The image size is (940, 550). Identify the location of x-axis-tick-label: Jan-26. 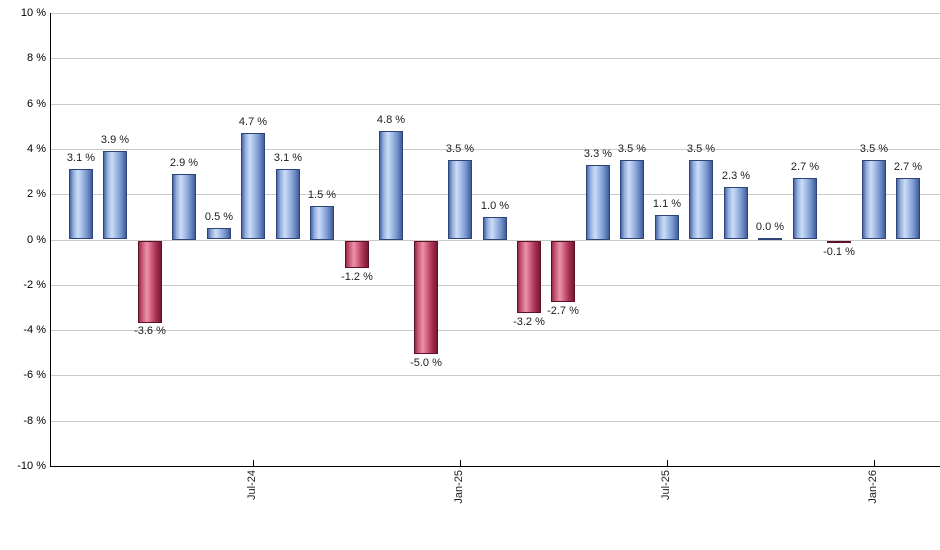
(873, 487).